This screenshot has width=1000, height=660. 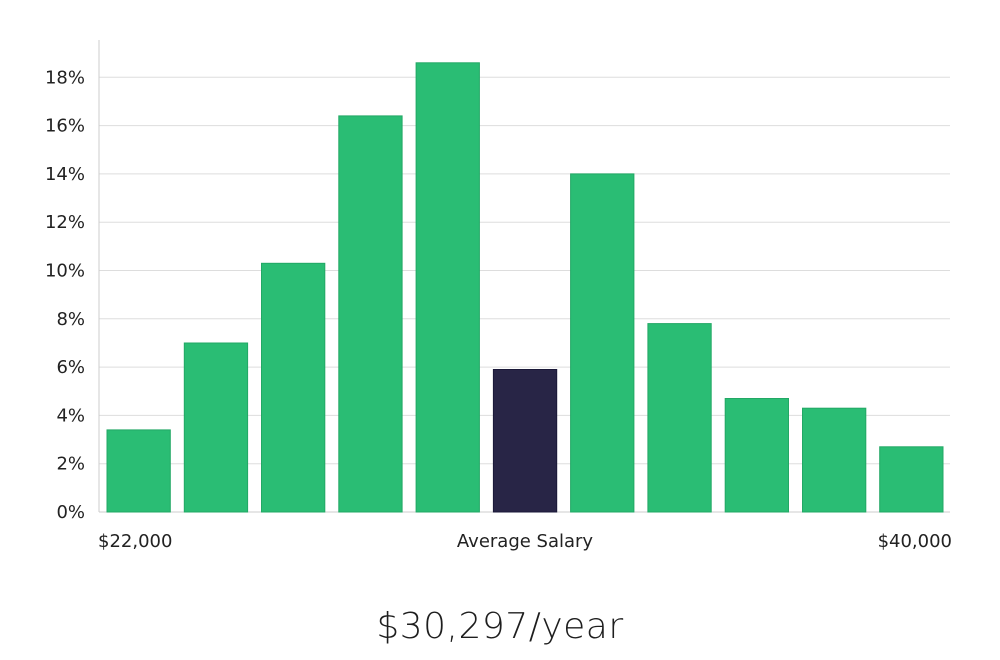 I want to click on x-end-label: $40,000, so click(x=915, y=541).